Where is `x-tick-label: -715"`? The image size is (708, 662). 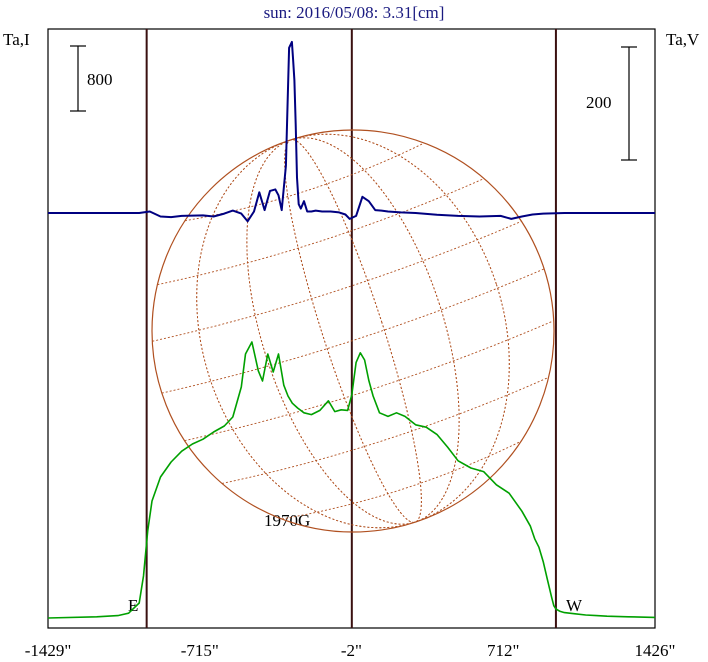
x-tick-label: -715" is located at coordinates (200, 650).